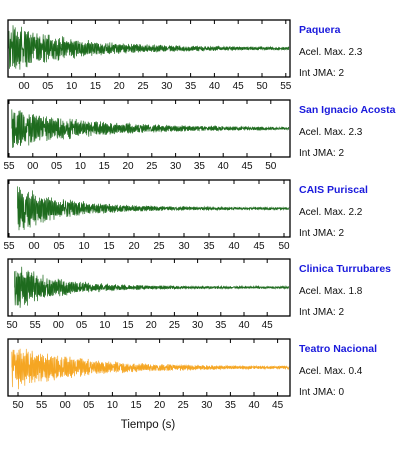 The height and width of the screenshot is (465, 410). What do you see at coordinates (338, 349) in the screenshot?
I see `station-name: Teatro Nacional` at bounding box center [338, 349].